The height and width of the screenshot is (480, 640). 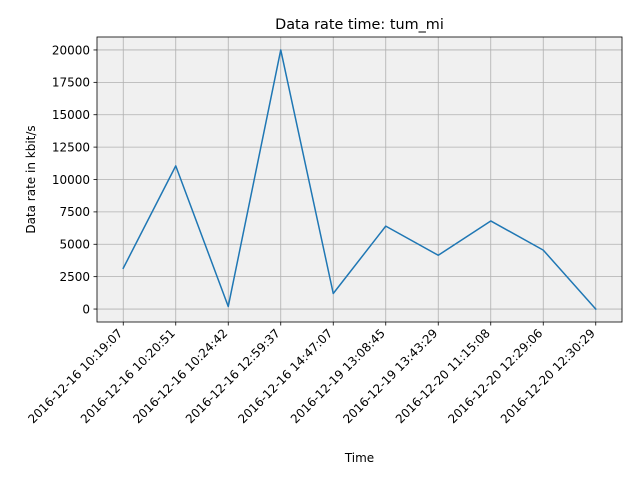 What do you see at coordinates (31, 179) in the screenshot?
I see `y-axis-label: Data rate in kbit/s` at bounding box center [31, 179].